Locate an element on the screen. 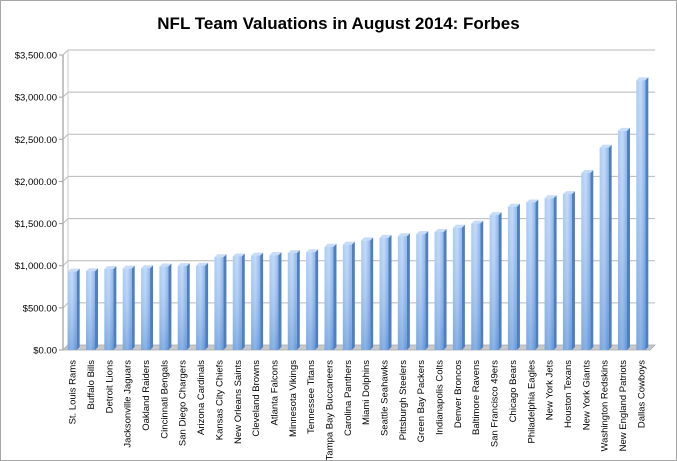  y-tick-label: $3,500.00 is located at coordinates (36, 56).